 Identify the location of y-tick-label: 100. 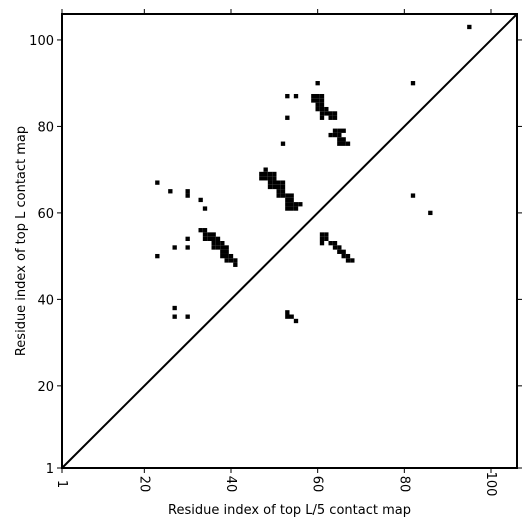
(41, 41).